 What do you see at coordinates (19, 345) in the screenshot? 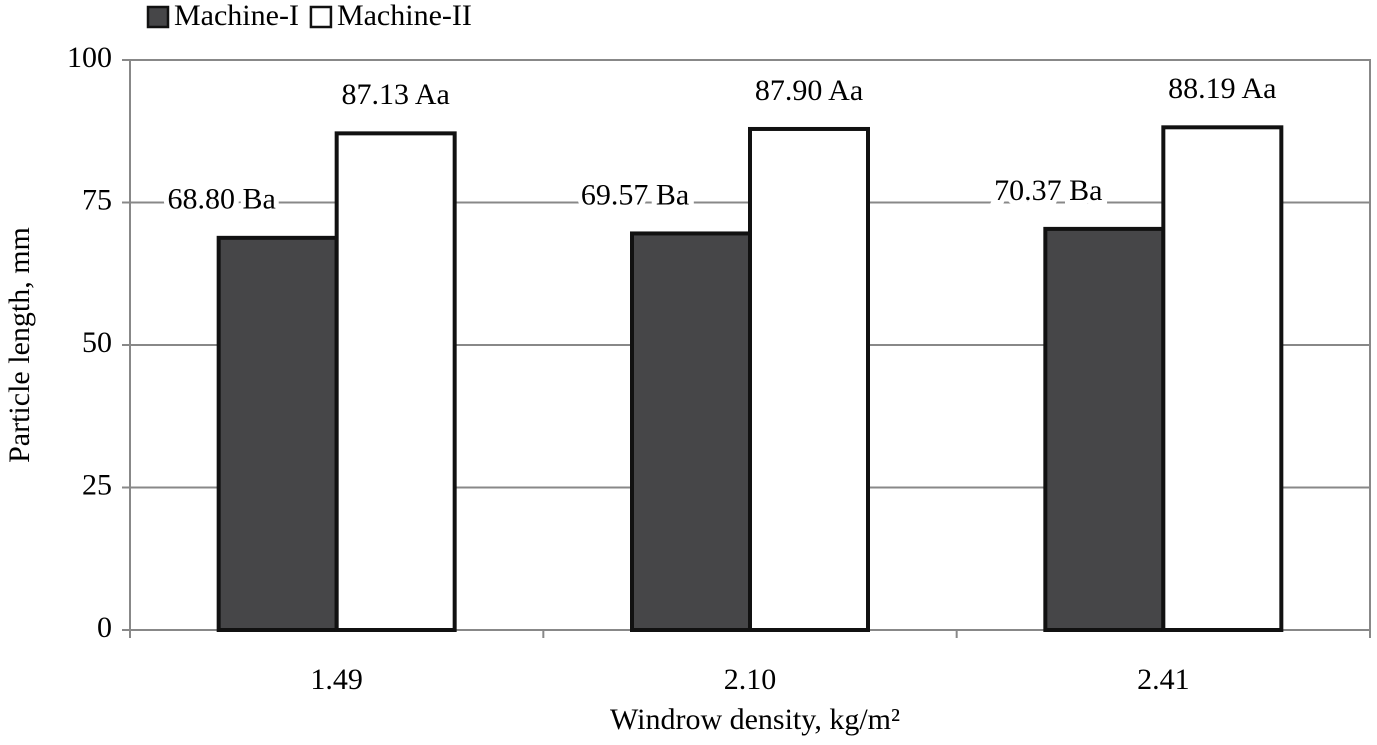
I see `y-axis-label: Particle length, mm` at bounding box center [19, 345].